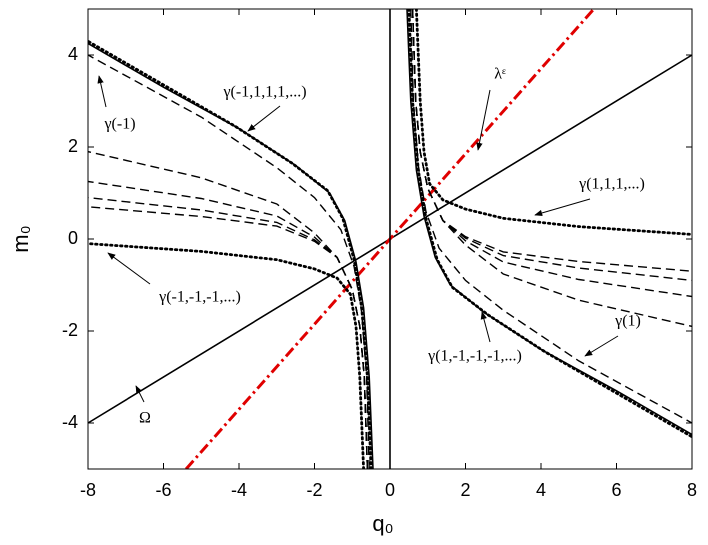 This screenshot has height=545, width=708. What do you see at coordinates (465, 490) in the screenshot?
I see `x-tick-label: 2` at bounding box center [465, 490].